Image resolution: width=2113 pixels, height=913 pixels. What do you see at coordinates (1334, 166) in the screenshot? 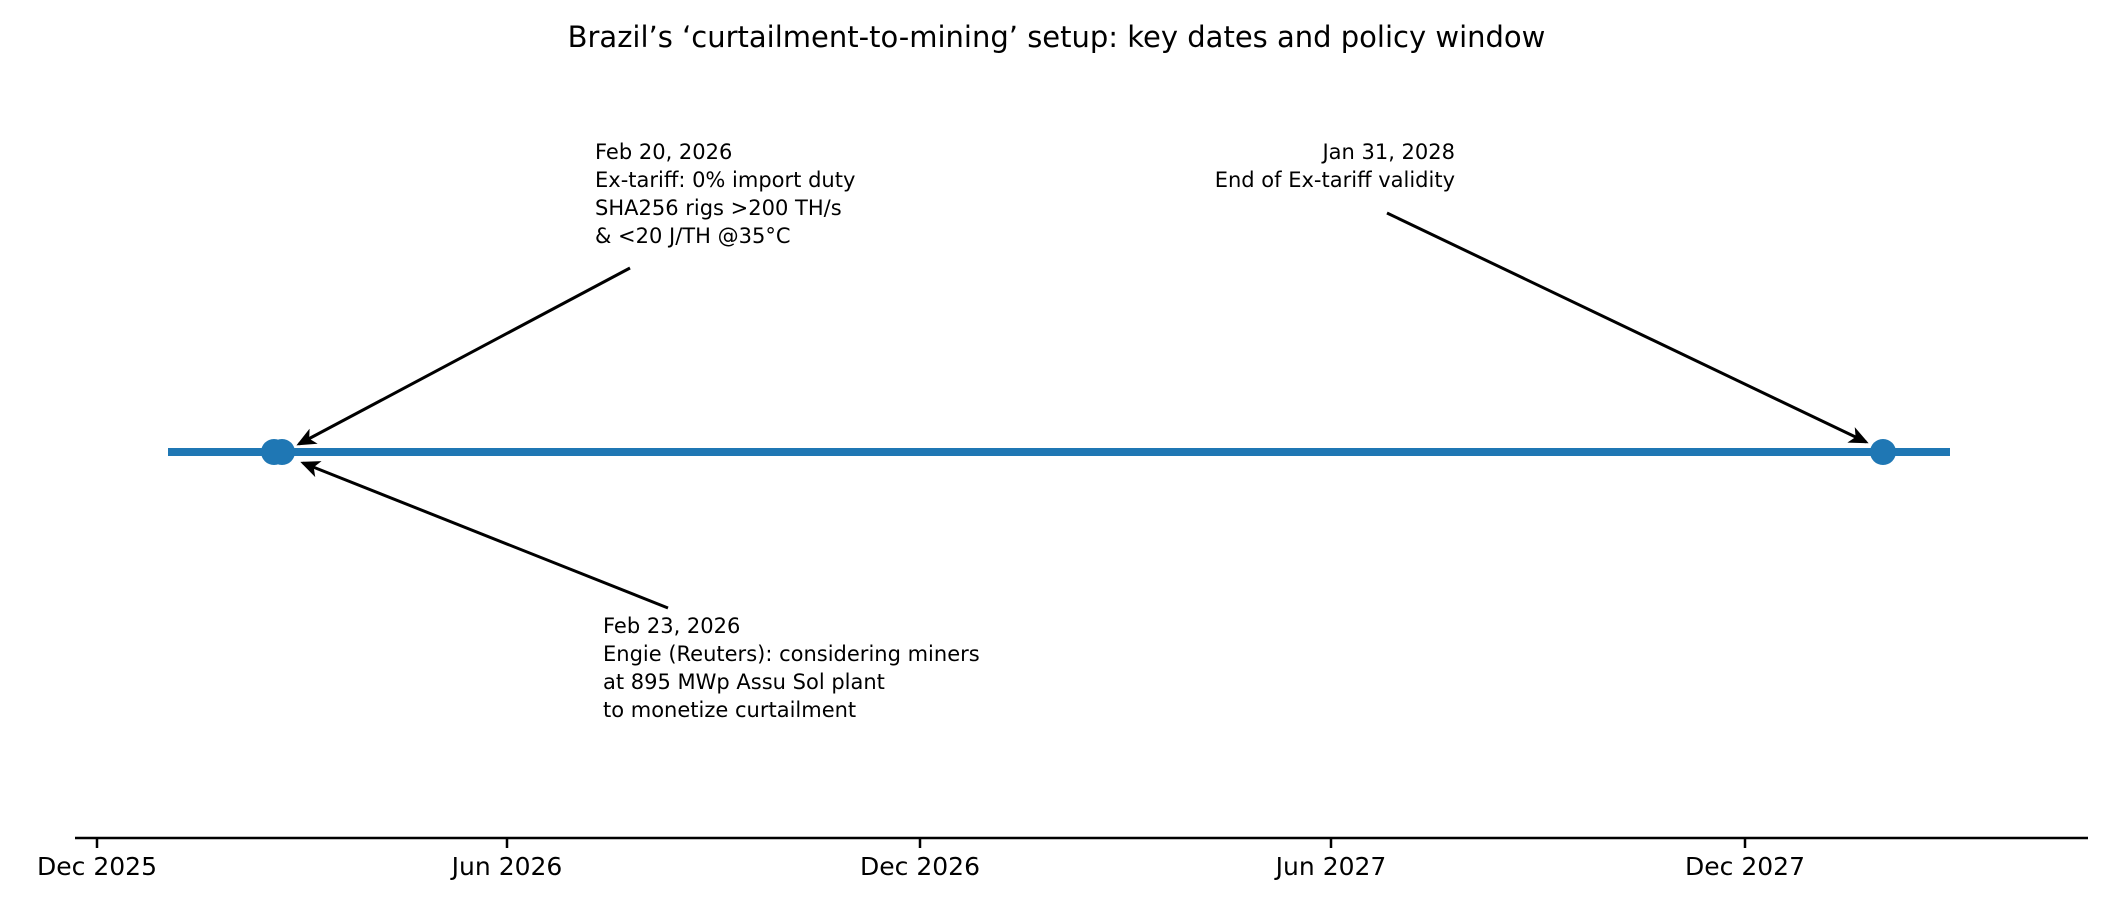
I see `annotation-ex-tariff-end: Jan 31, 2028 End of Ex-tariff validity` at bounding box center [1334, 166].